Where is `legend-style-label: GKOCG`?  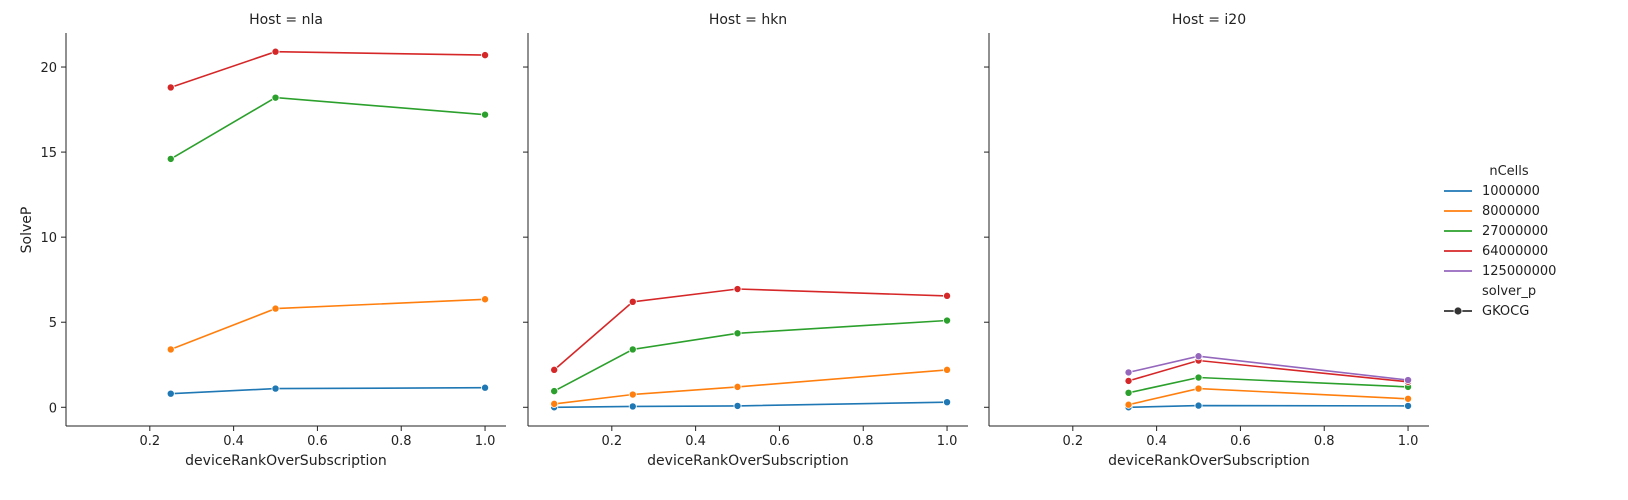 legend-style-label: GKOCG is located at coordinates (1505, 311).